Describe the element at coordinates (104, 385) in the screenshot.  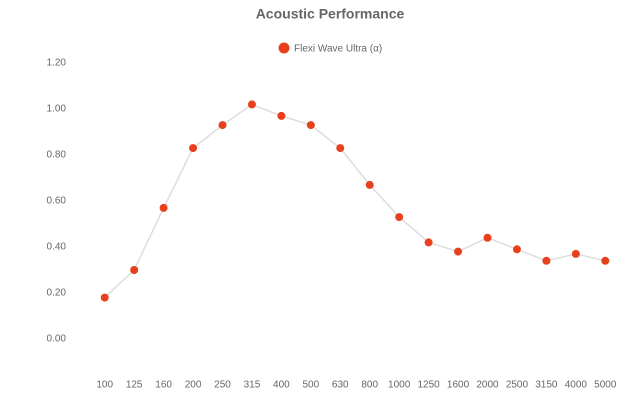
I see `x-tick-label: 100` at that location.